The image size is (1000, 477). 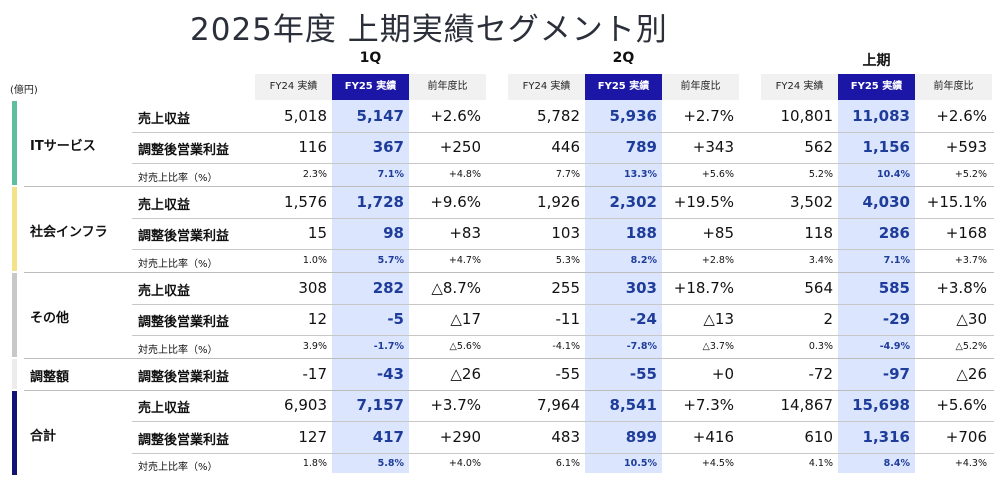 What do you see at coordinates (820, 346) in the screenshot?
I see `value-fy24: 0.3%` at bounding box center [820, 346].